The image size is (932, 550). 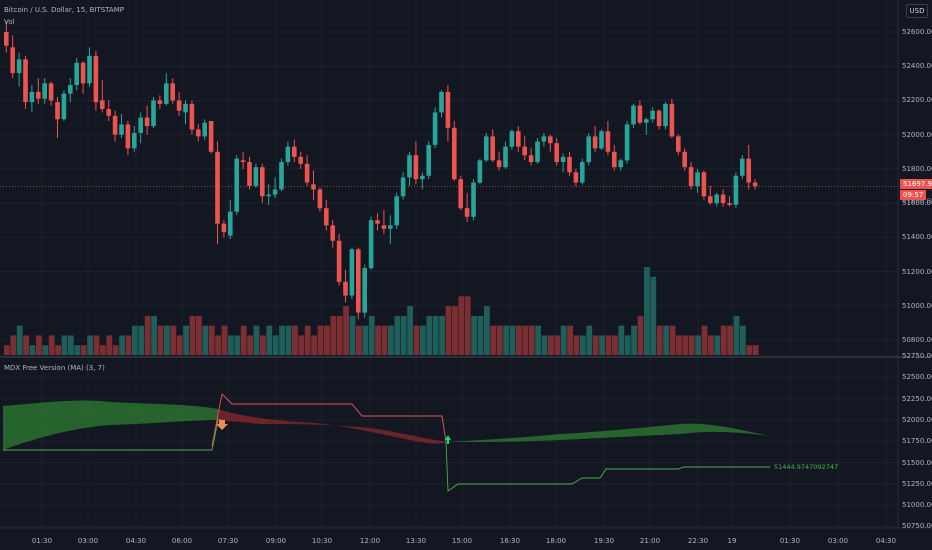 I want to click on indicator-band-red, so click(x=333, y=426).